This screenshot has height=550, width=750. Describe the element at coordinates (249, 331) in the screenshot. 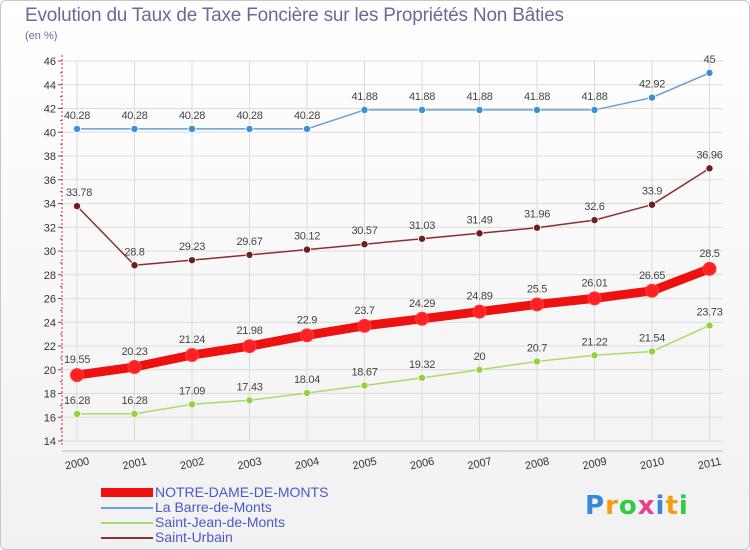

I see `data-label: 21.98` at that location.